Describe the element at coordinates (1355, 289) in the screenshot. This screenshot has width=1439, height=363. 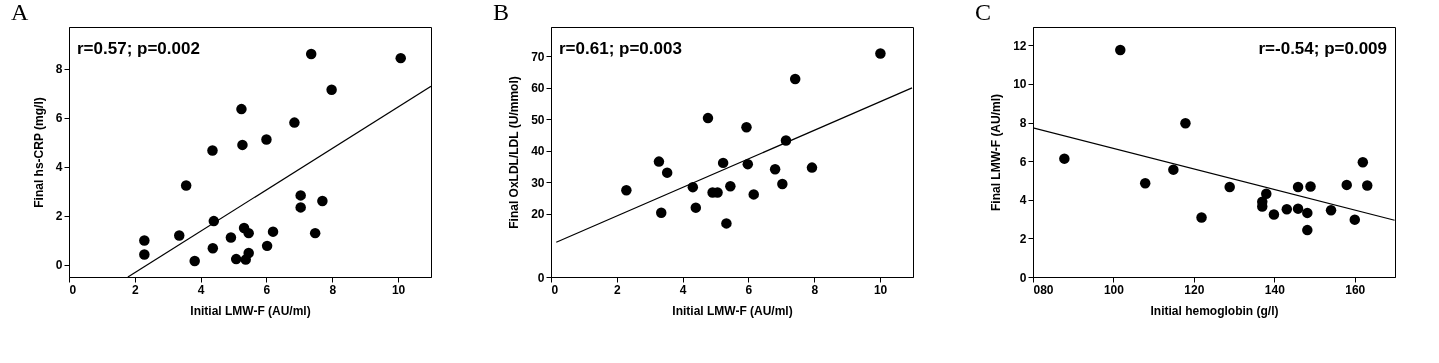
I see `x-tick-label: 160` at that location.